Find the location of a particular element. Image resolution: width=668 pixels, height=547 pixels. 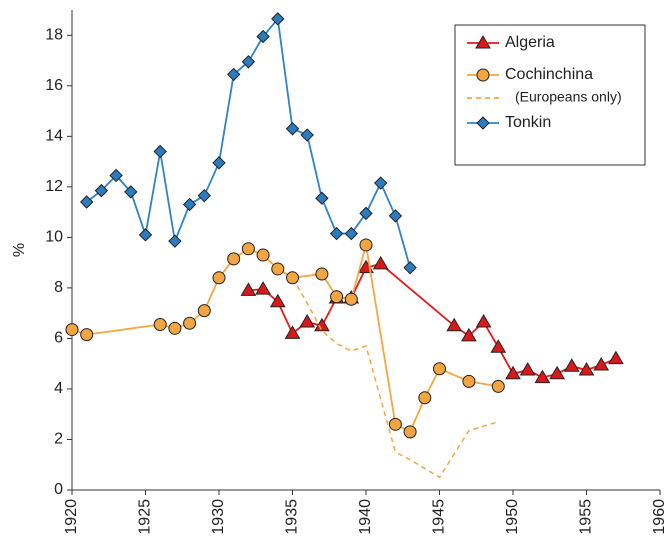

x-tick-label: 1960 is located at coordinates (659, 517).